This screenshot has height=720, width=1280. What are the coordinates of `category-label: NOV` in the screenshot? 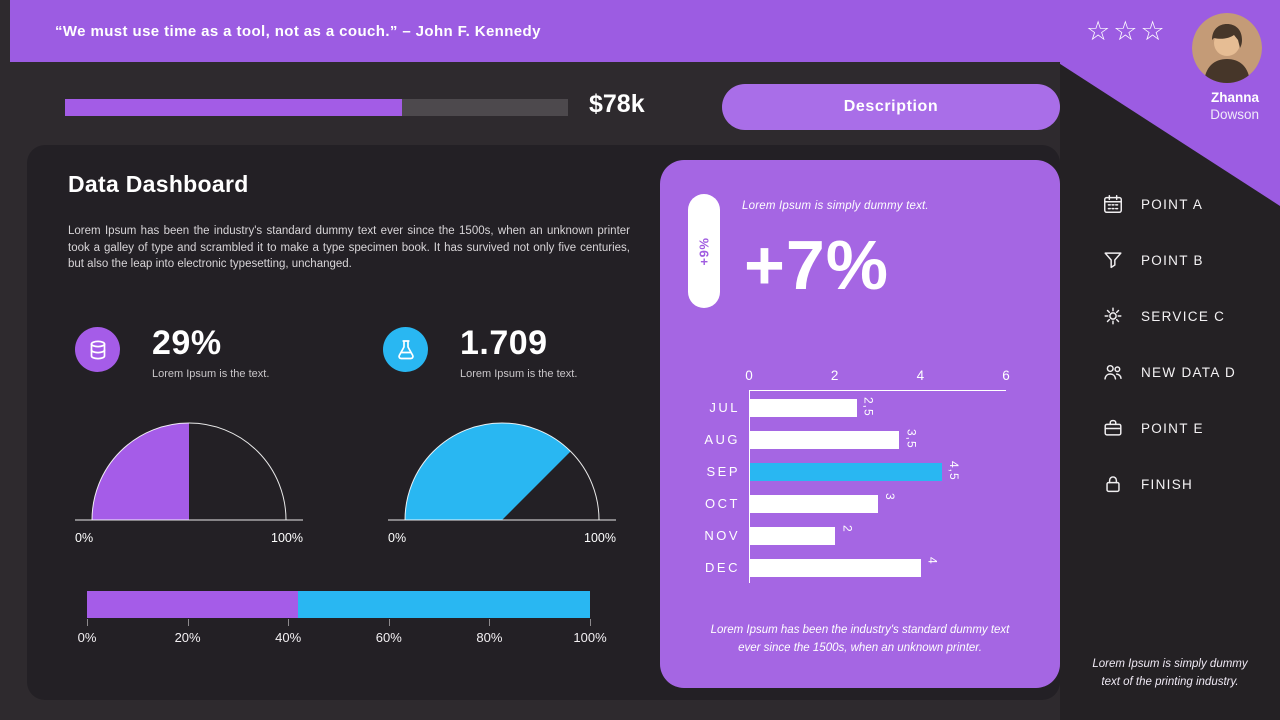 It's located at (722, 535).